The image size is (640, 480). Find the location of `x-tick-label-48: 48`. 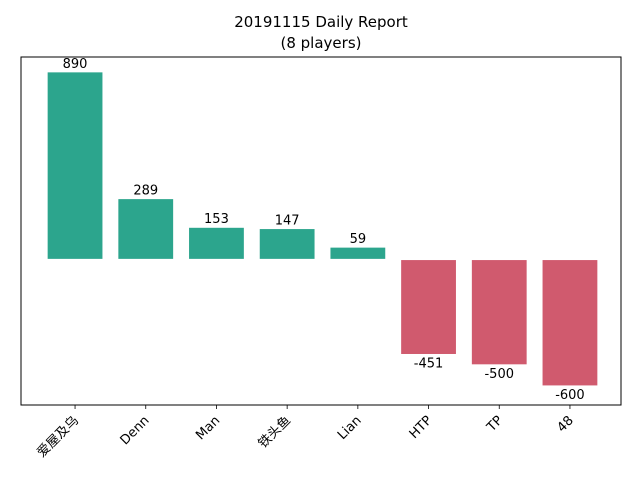

x-tick-label-48: 48 is located at coordinates (565, 424).